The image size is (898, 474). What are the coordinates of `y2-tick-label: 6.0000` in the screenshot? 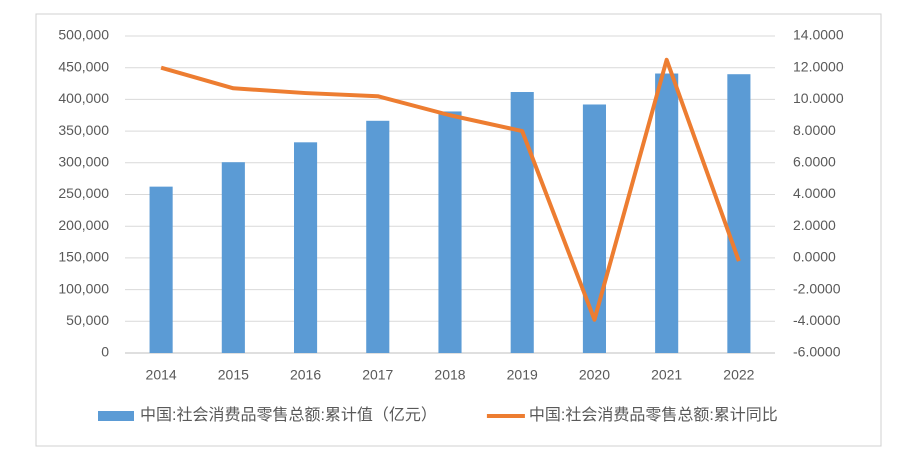 It's located at (814, 162).